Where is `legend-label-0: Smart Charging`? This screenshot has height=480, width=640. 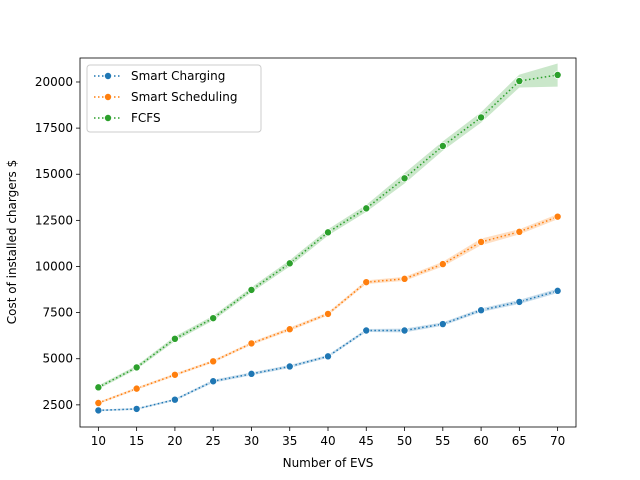
legend-label-0: Smart Charging is located at coordinates (178, 76).